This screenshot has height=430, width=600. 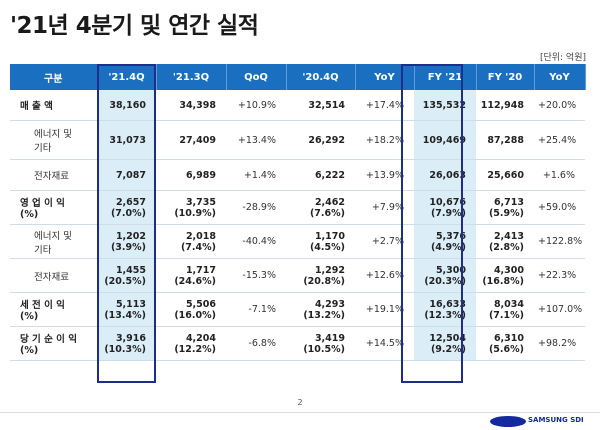 I want to click on cell-value: 1,292, so click(x=329, y=270).